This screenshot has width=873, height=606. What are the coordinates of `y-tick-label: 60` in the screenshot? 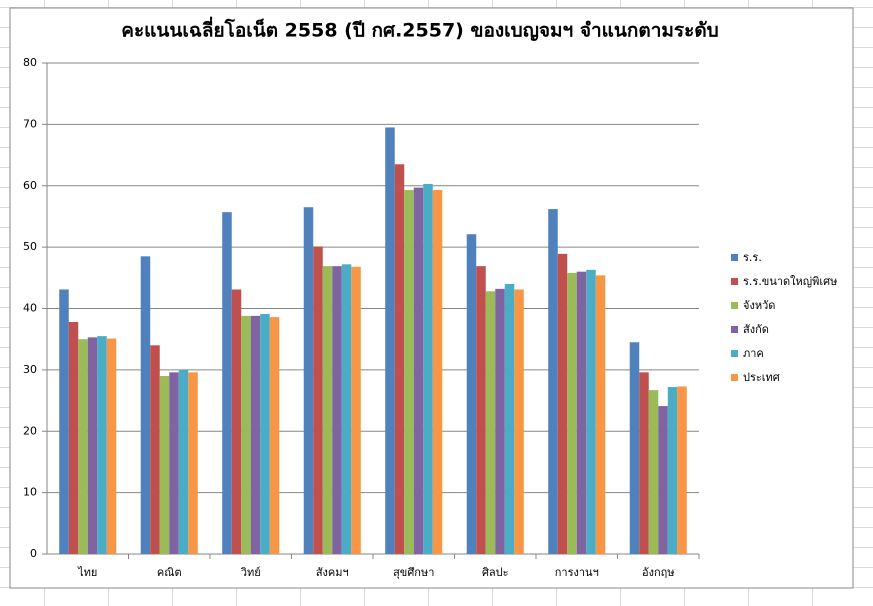 It's located at (30, 185).